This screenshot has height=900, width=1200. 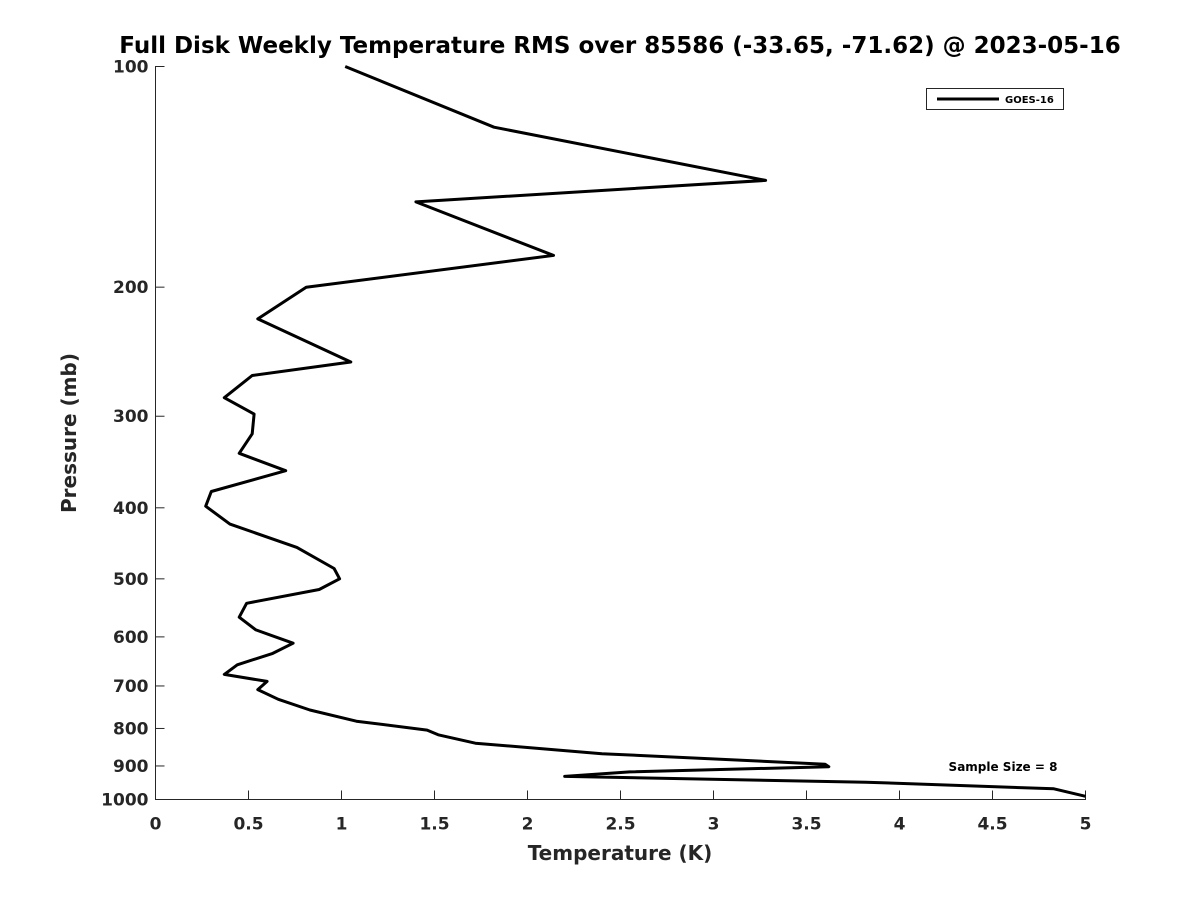 I want to click on y-tick-label: 500, so click(x=131, y=580).